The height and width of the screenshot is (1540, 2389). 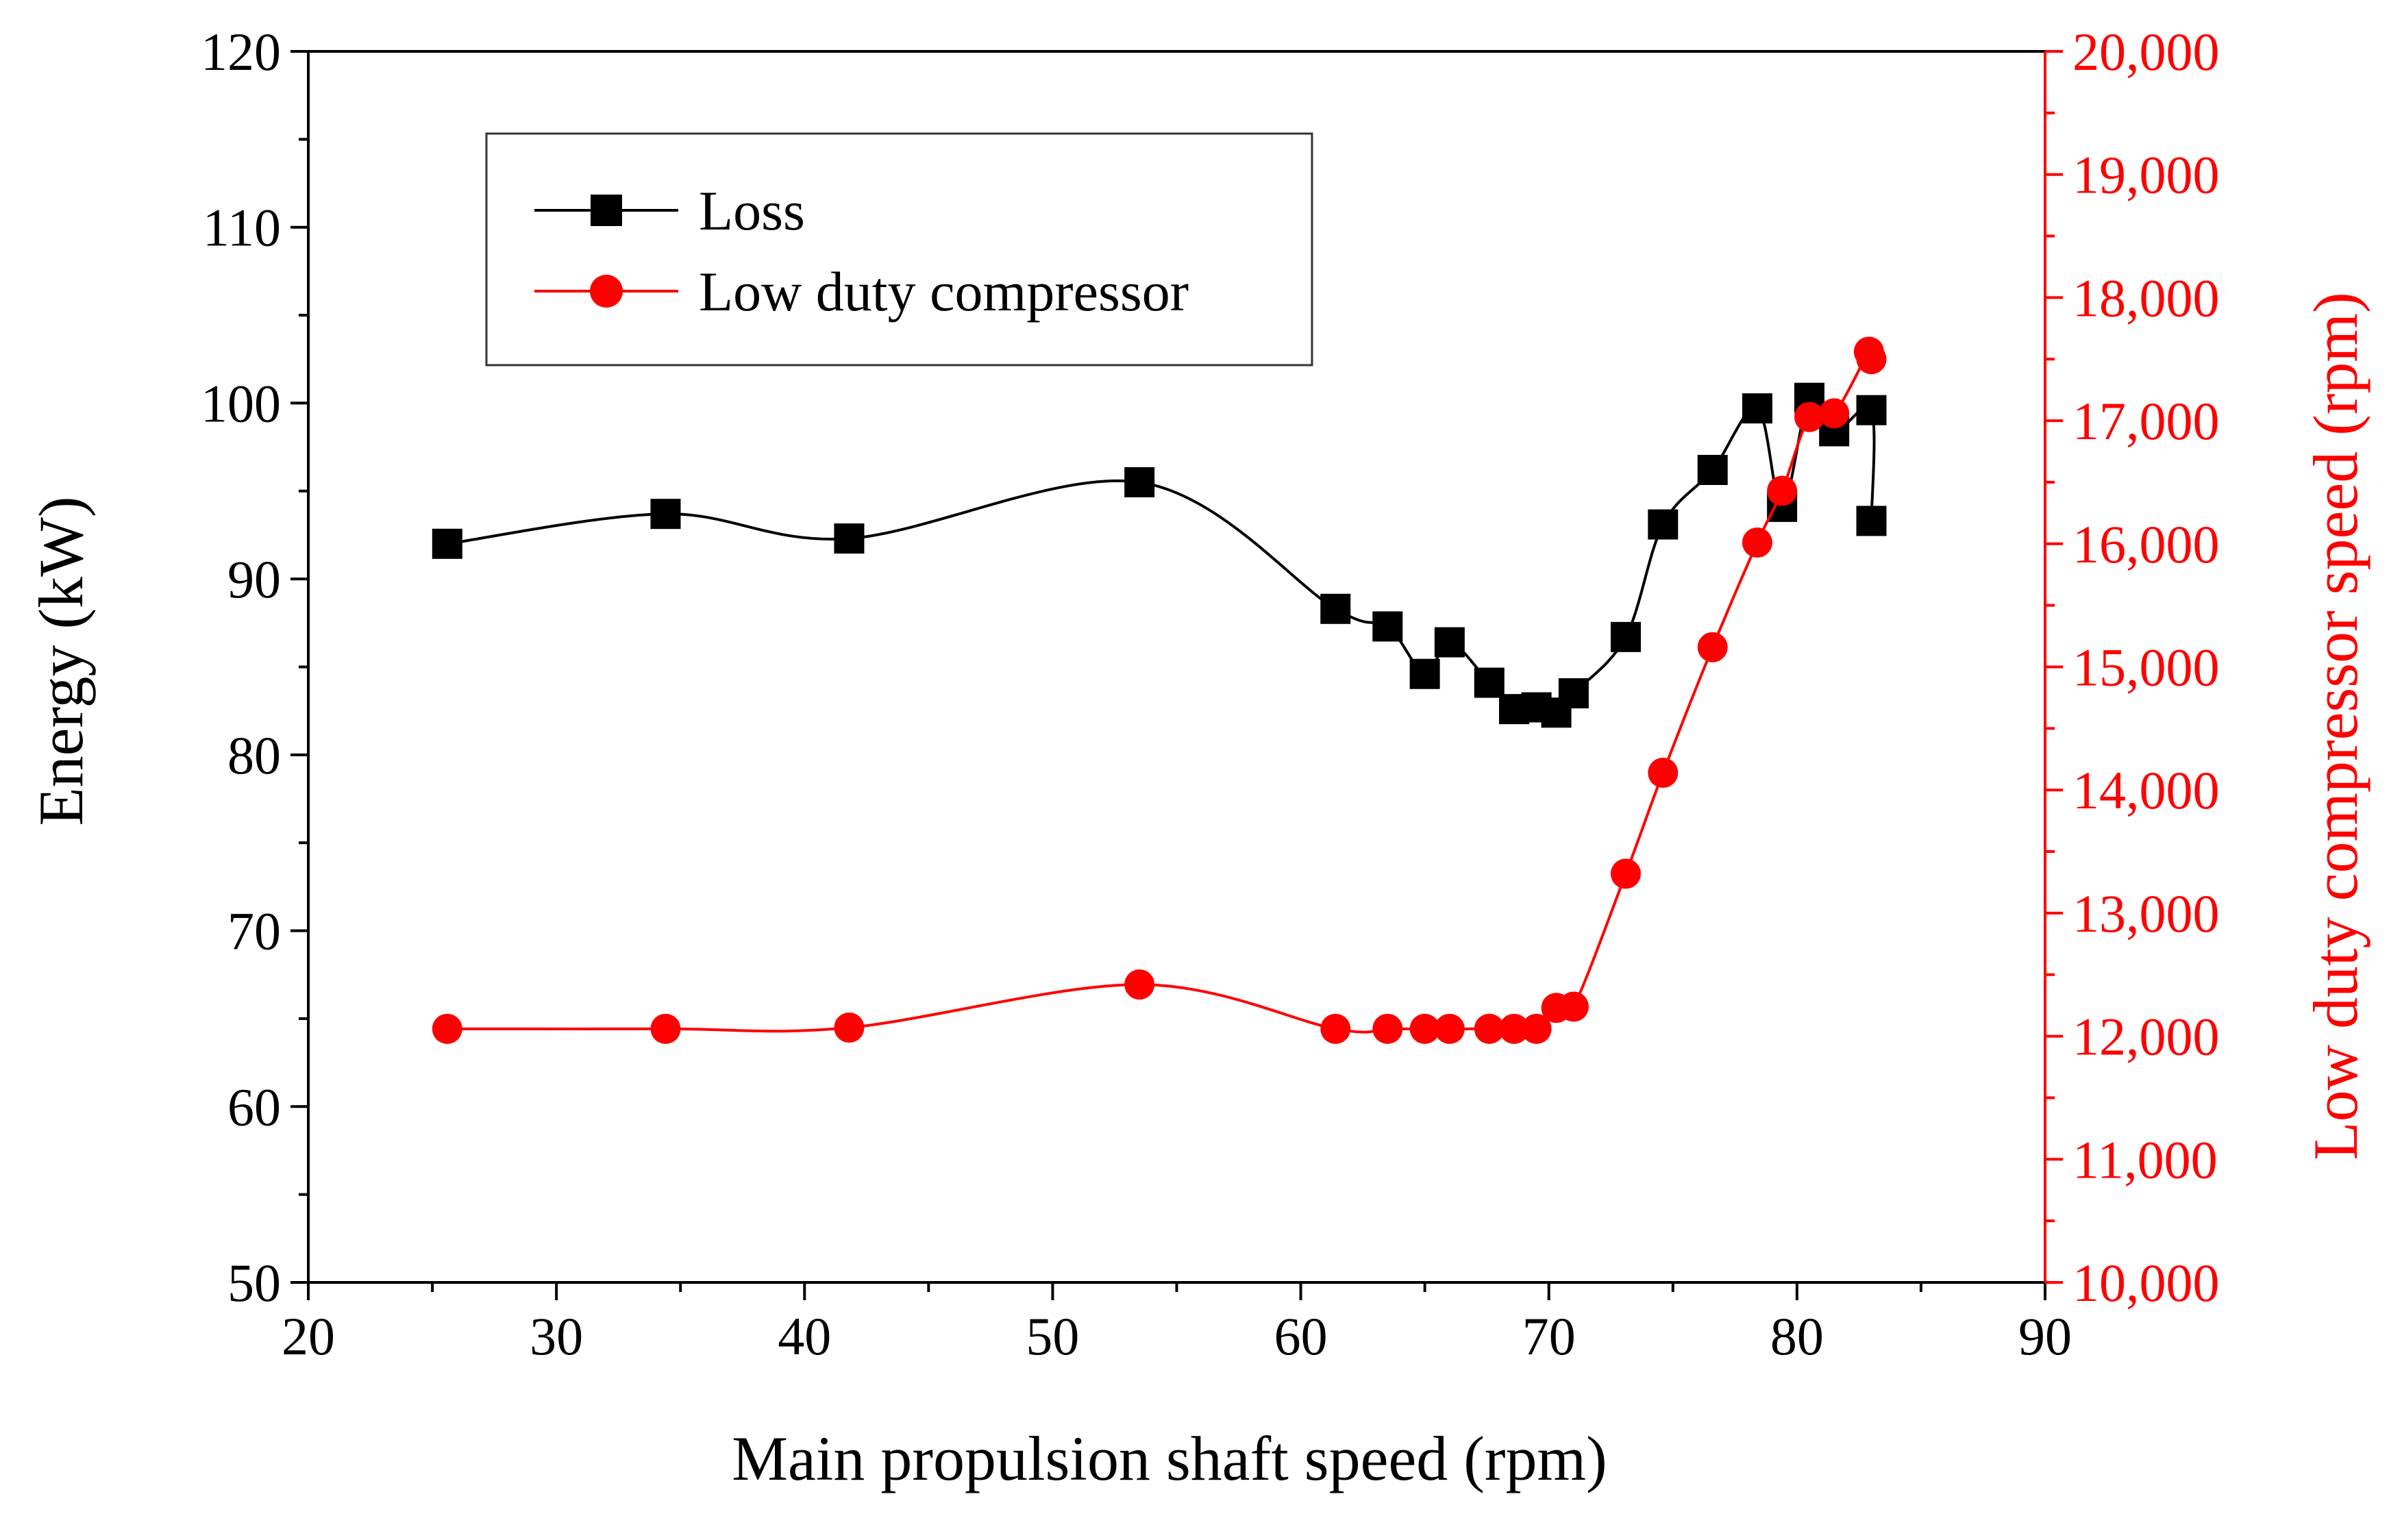 What do you see at coordinates (1052, 1336) in the screenshot?
I see `x-tick-label: 50` at bounding box center [1052, 1336].